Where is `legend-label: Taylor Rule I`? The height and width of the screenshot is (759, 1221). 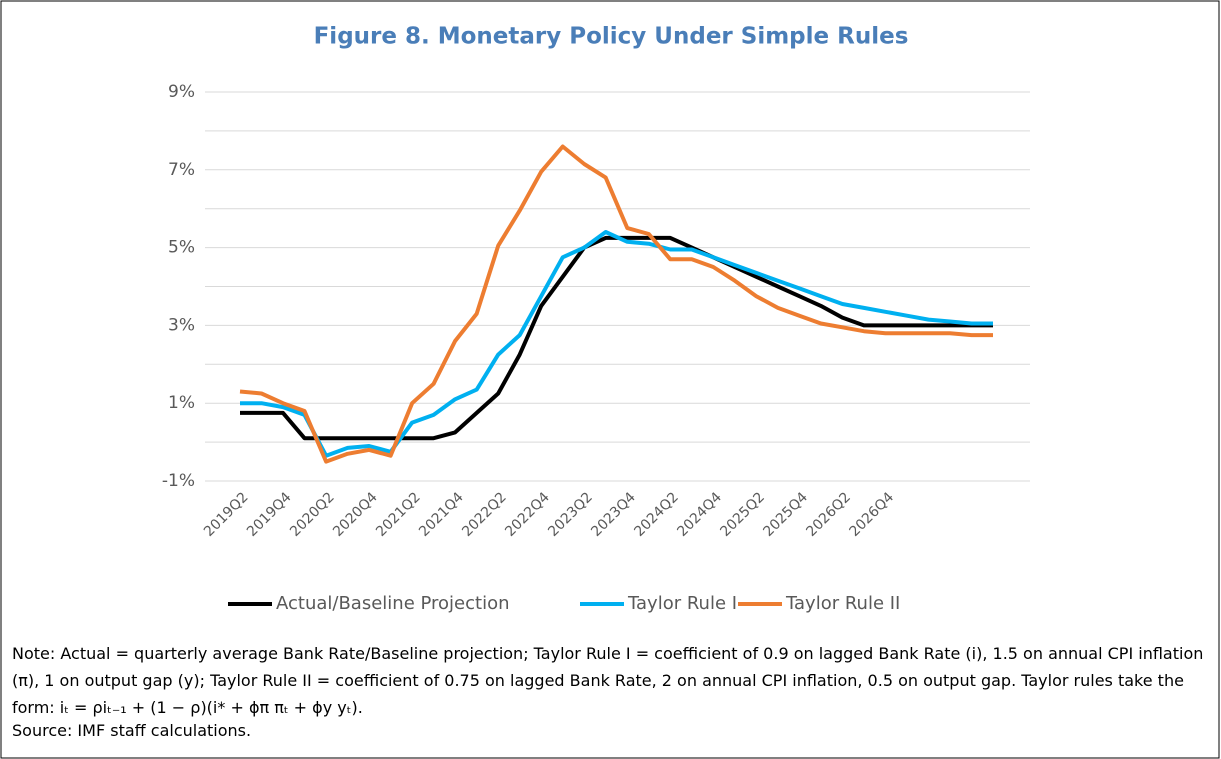
legend-label: Taylor Rule I is located at coordinates (682, 603).